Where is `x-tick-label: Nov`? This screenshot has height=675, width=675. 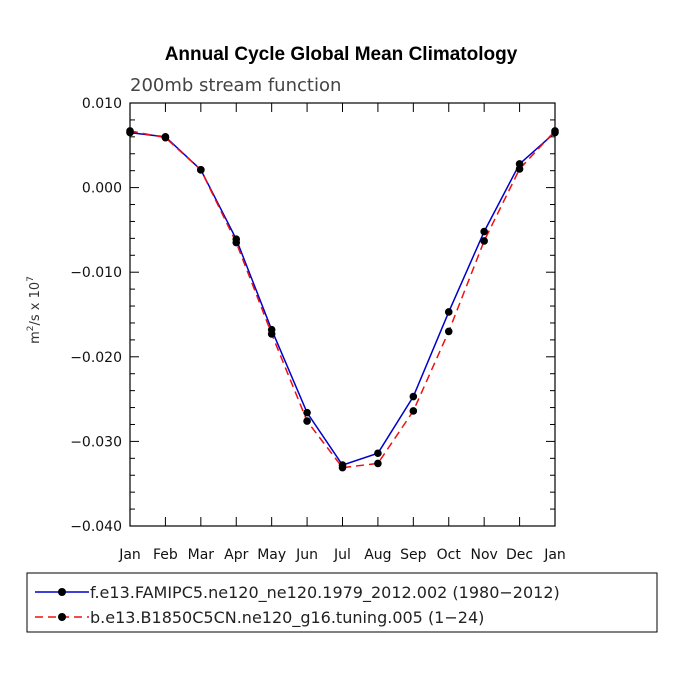
x-tick-label: Nov is located at coordinates (484, 555).